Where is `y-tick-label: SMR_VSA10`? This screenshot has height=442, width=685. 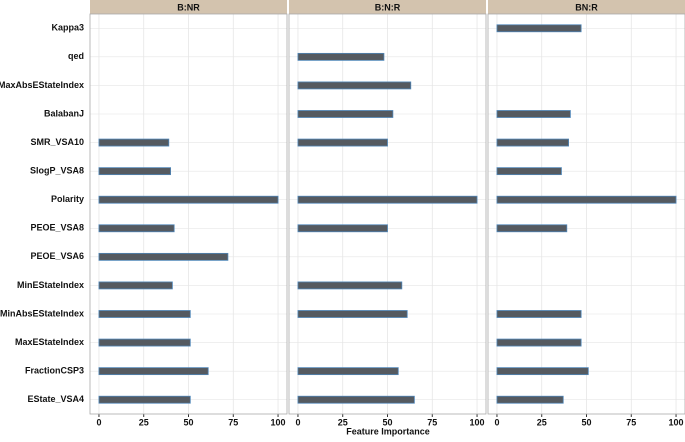
y-tick-label: SMR_VSA10 is located at coordinates (57, 142).